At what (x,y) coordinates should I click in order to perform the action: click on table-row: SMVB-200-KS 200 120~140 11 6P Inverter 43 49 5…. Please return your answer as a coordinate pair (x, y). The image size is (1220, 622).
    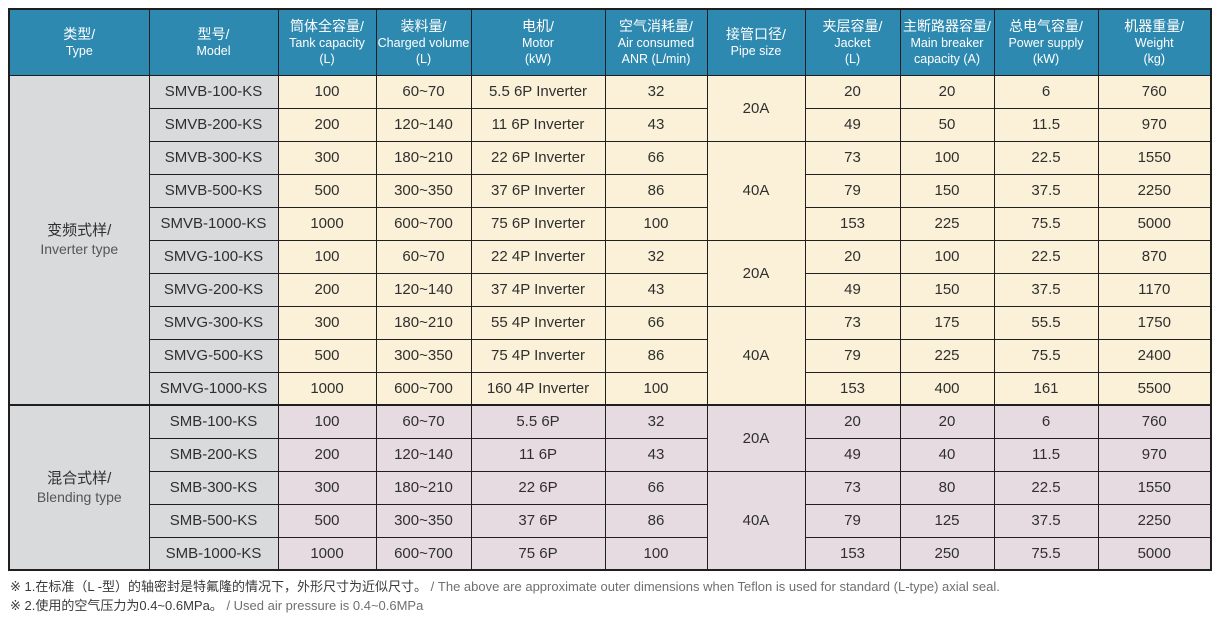
    Looking at the image, I should click on (610, 124).